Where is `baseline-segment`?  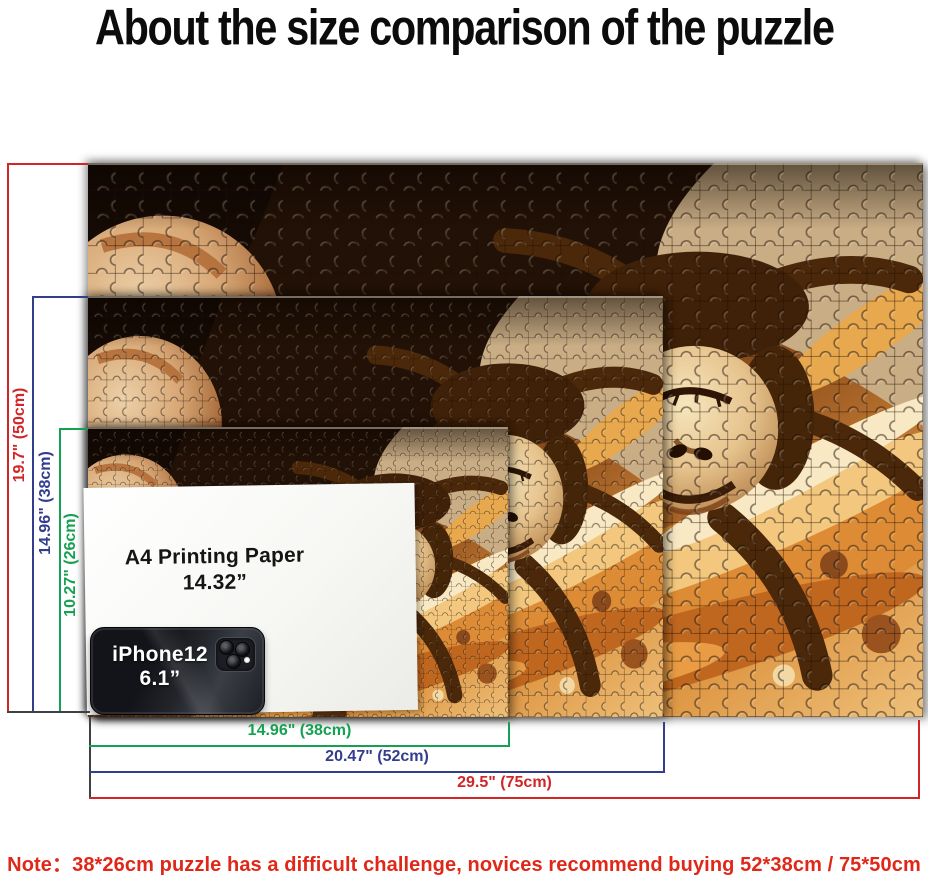 baseline-segment is located at coordinates (48, 712).